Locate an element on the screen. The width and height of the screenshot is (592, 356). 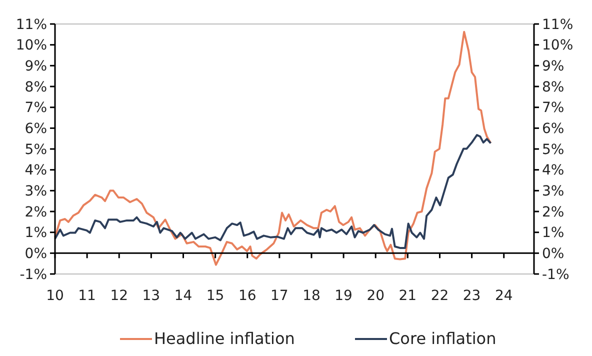
y-tick-label: -1% is located at coordinates (33, 274).